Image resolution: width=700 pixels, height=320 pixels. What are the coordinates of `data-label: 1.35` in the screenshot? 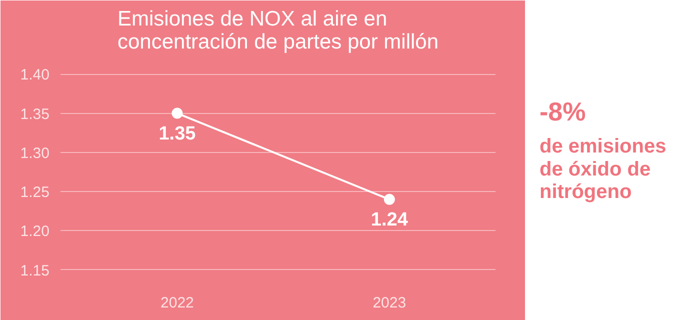 It's located at (177, 133).